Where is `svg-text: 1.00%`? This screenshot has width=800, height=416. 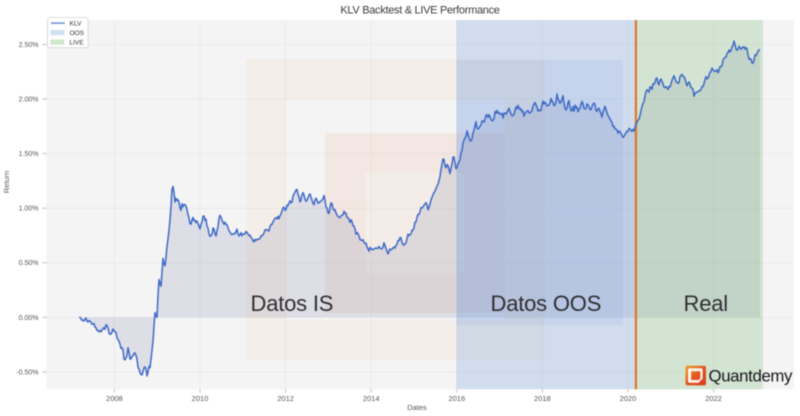 svg-text: 1.00% is located at coordinates (29, 209).